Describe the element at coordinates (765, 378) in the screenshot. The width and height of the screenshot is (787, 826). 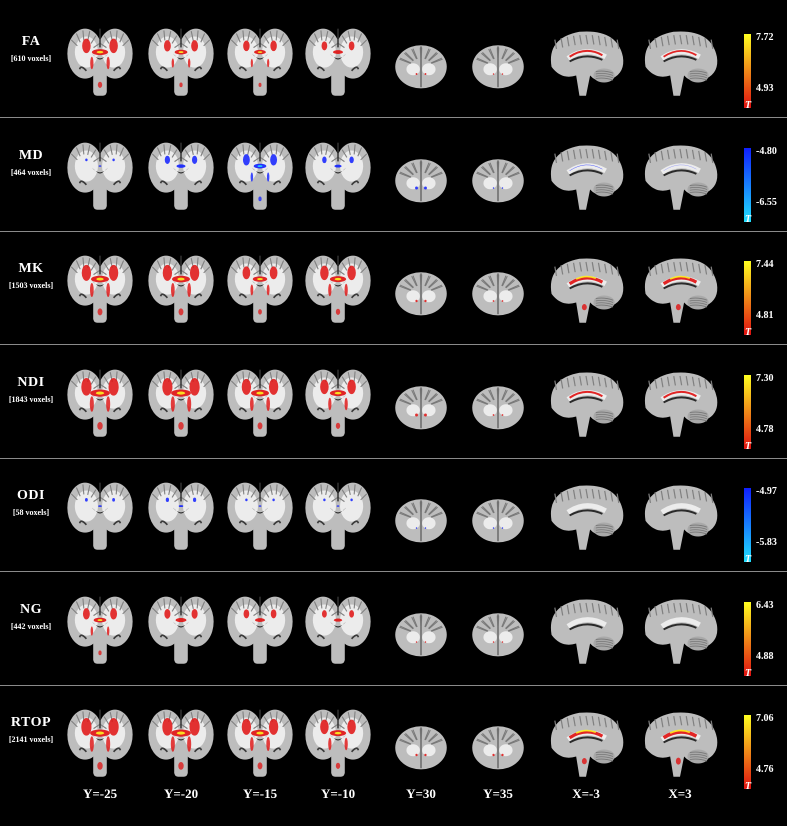
I see `colorbar-max-label: 7.30` at that location.